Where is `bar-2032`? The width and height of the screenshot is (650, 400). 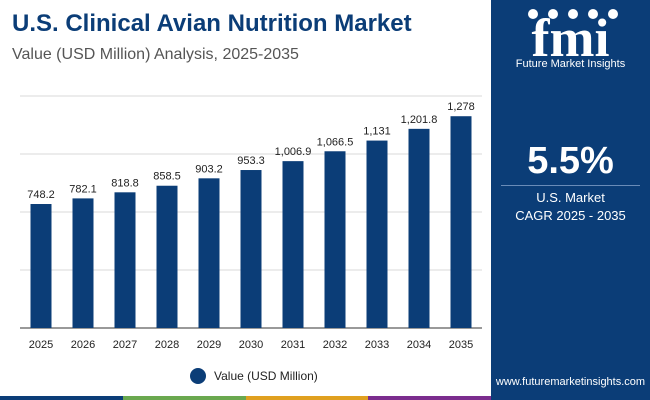
bar-2032 is located at coordinates (335, 239).